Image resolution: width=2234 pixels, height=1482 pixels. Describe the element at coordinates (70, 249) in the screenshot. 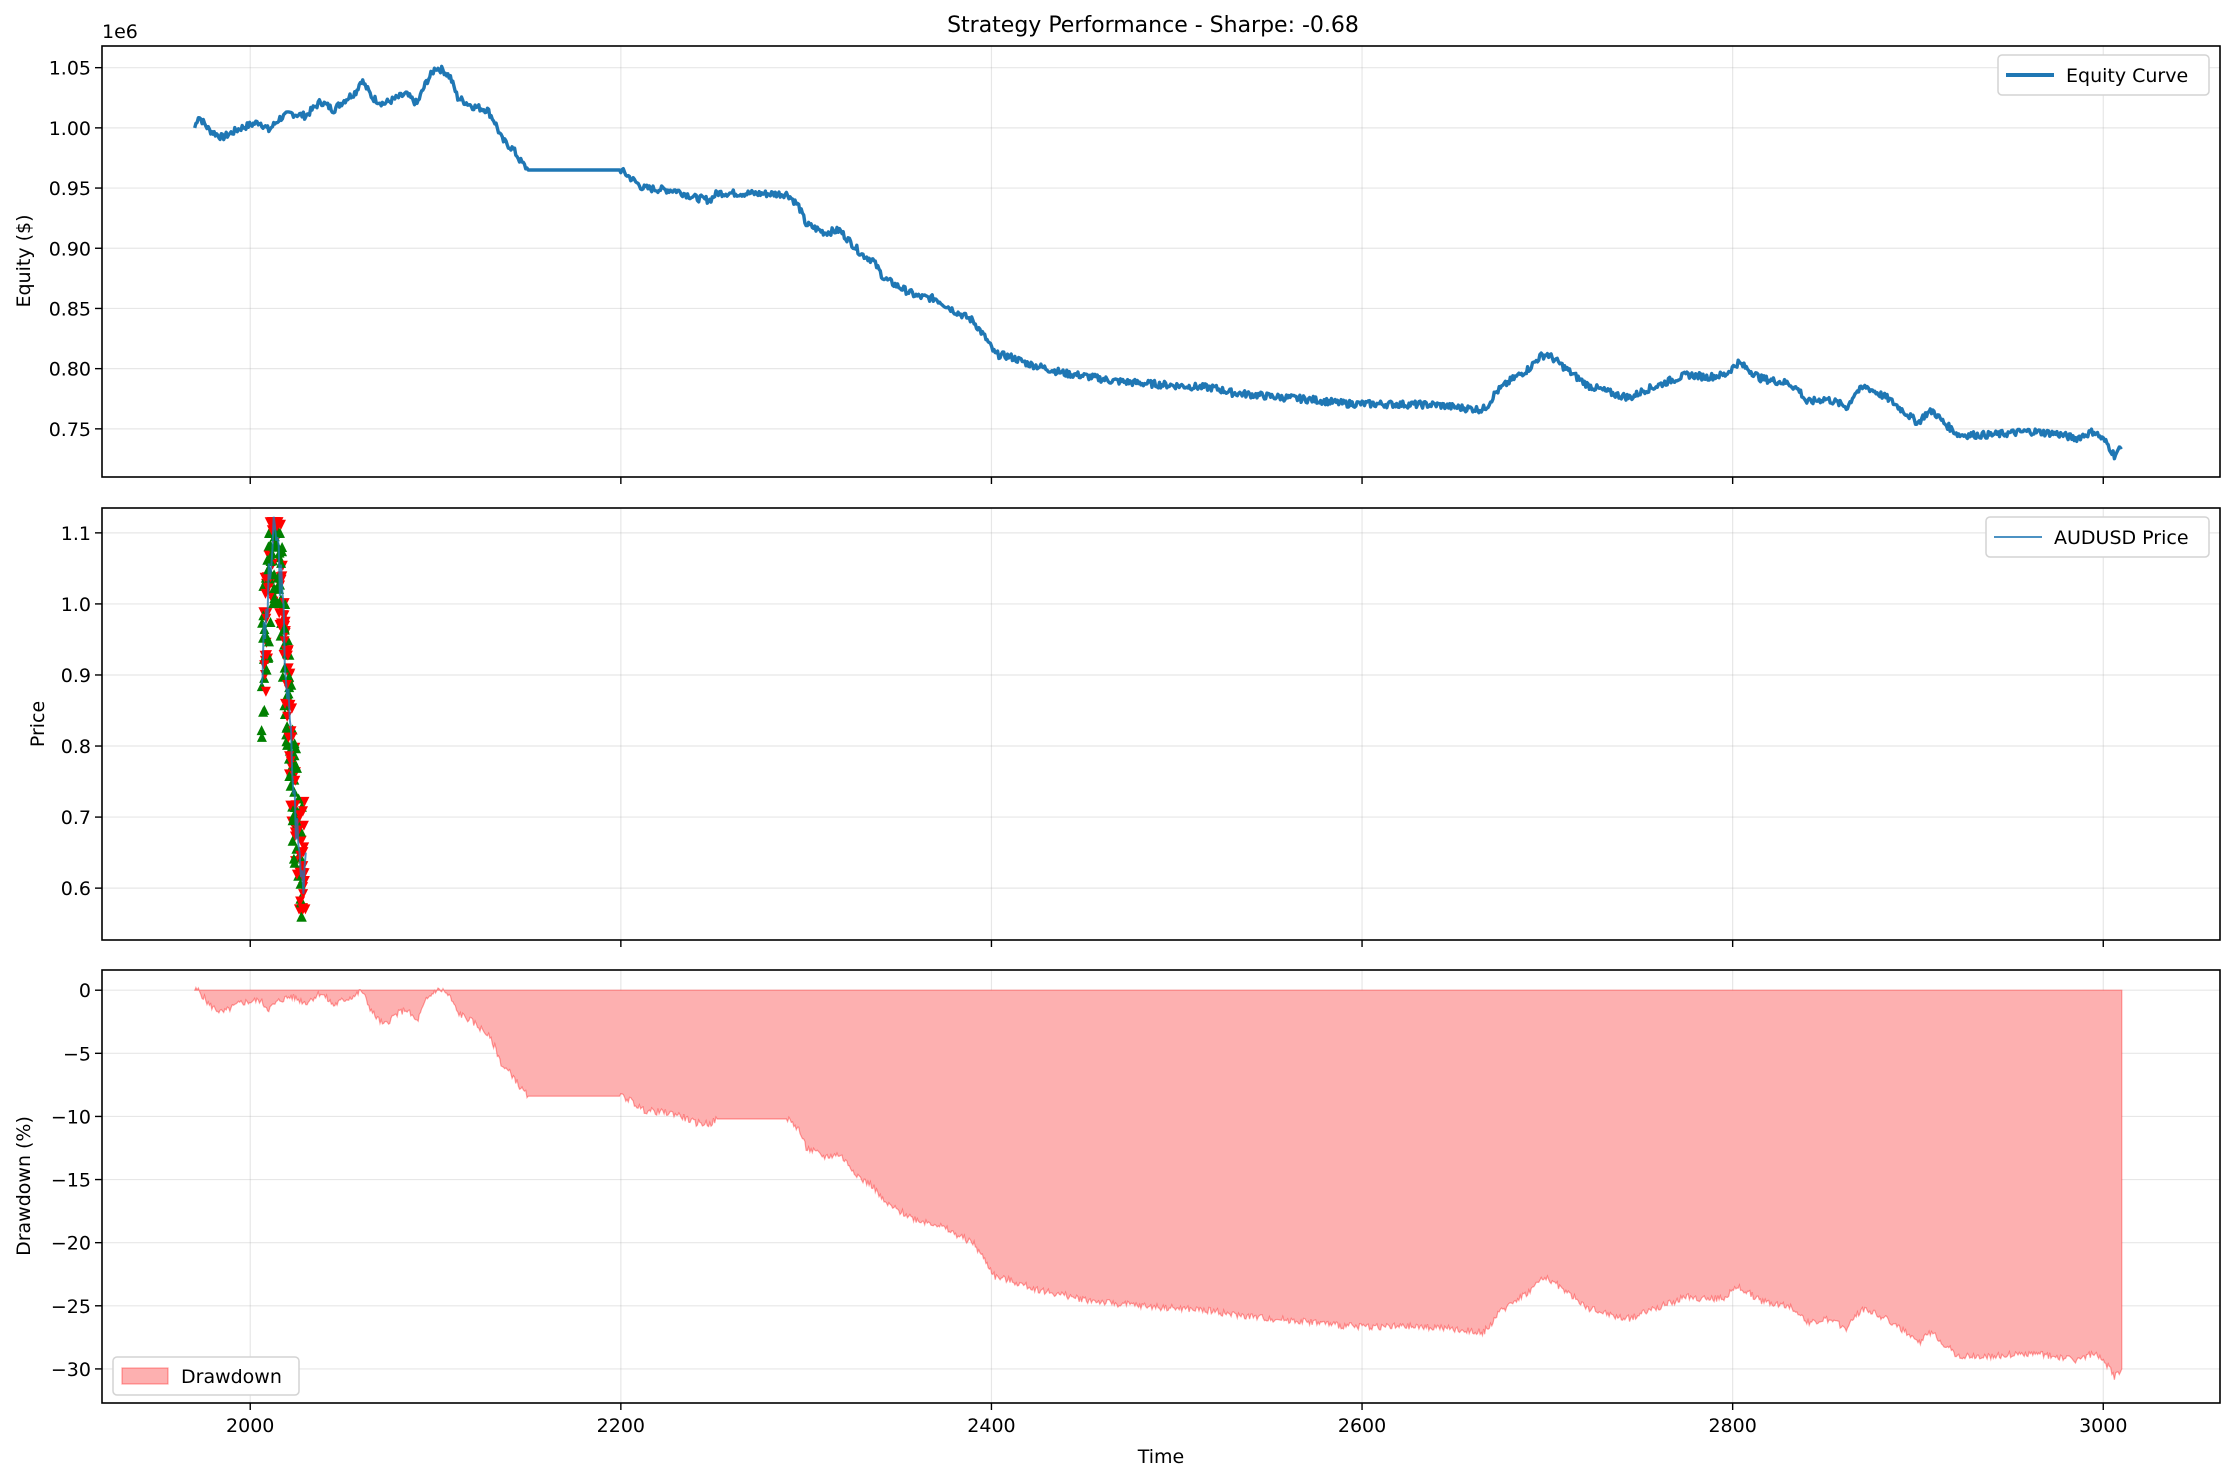

I see `y-tick-label: 0.90` at that location.